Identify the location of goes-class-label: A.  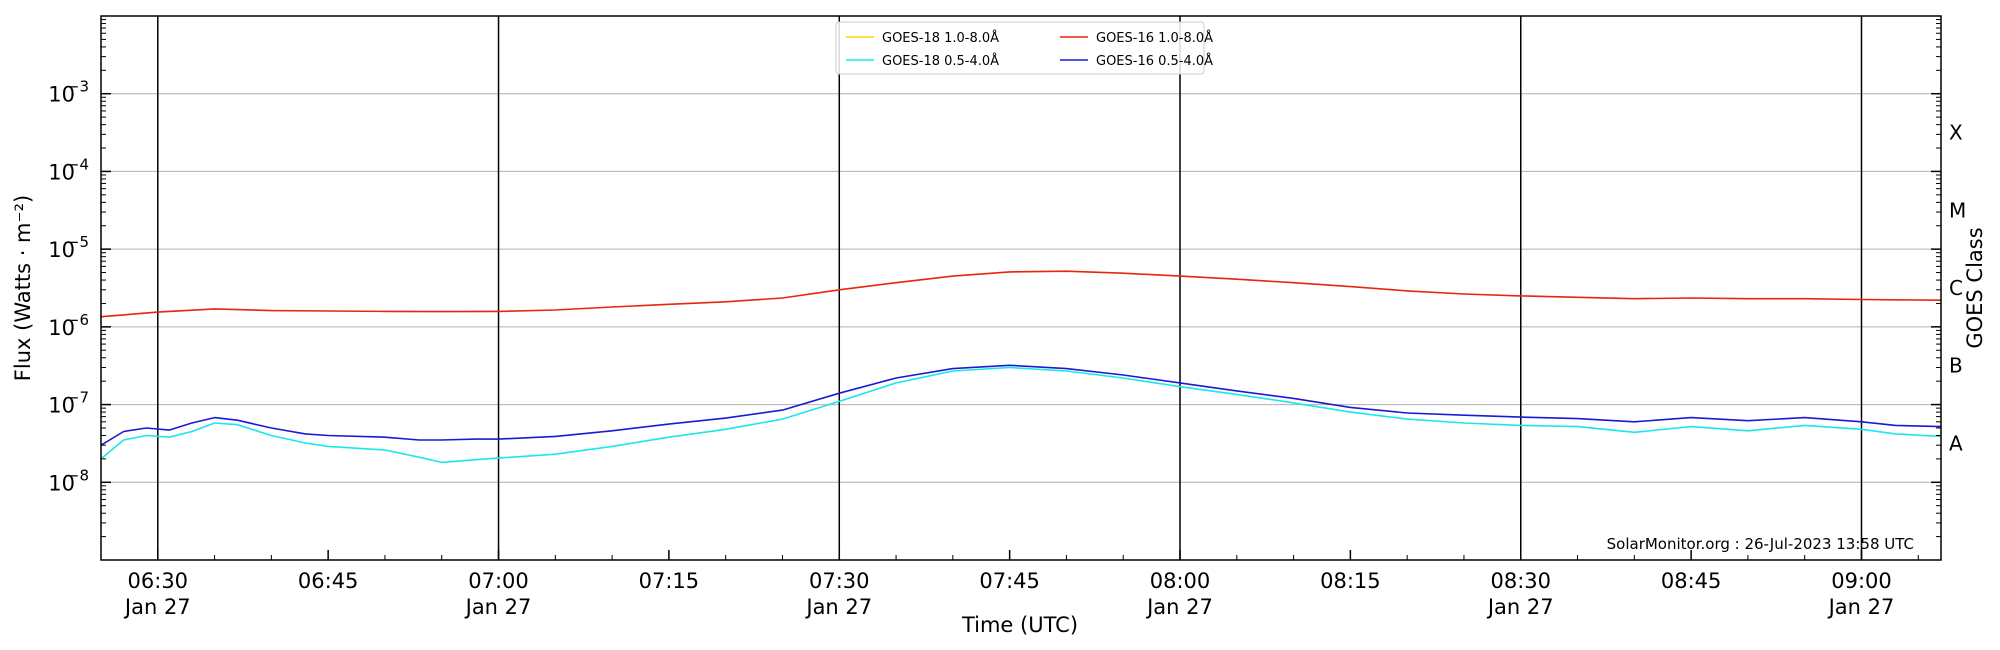
(1956, 443).